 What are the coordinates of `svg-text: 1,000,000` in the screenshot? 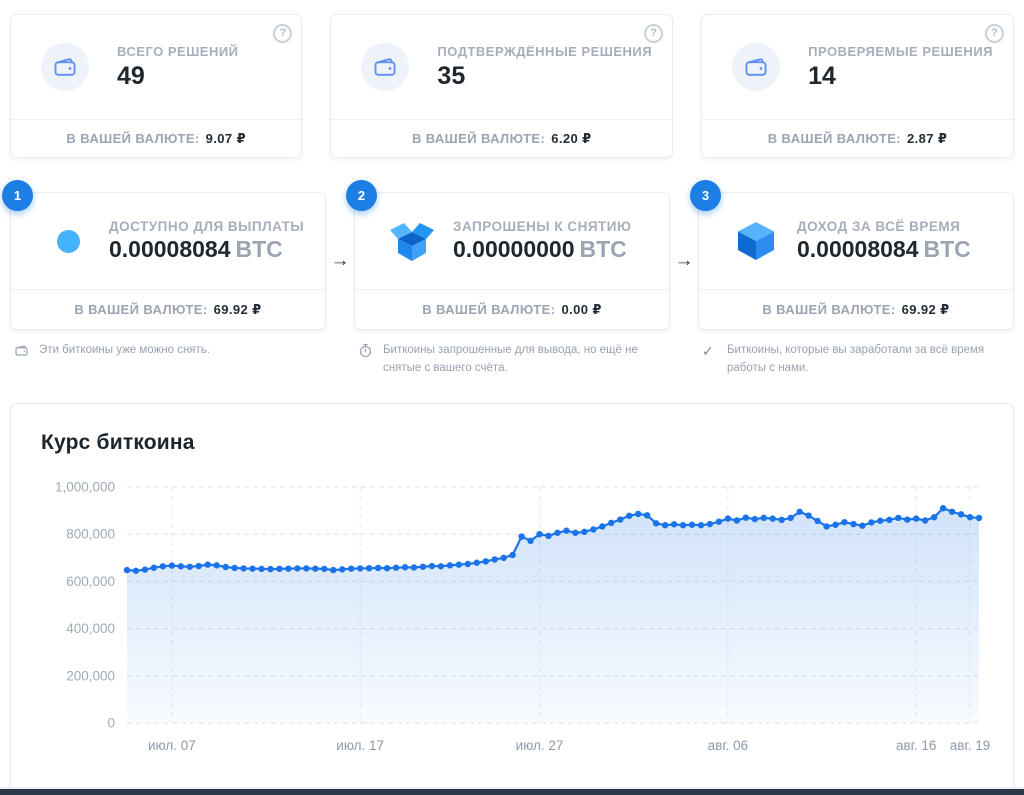 It's located at (85, 486).